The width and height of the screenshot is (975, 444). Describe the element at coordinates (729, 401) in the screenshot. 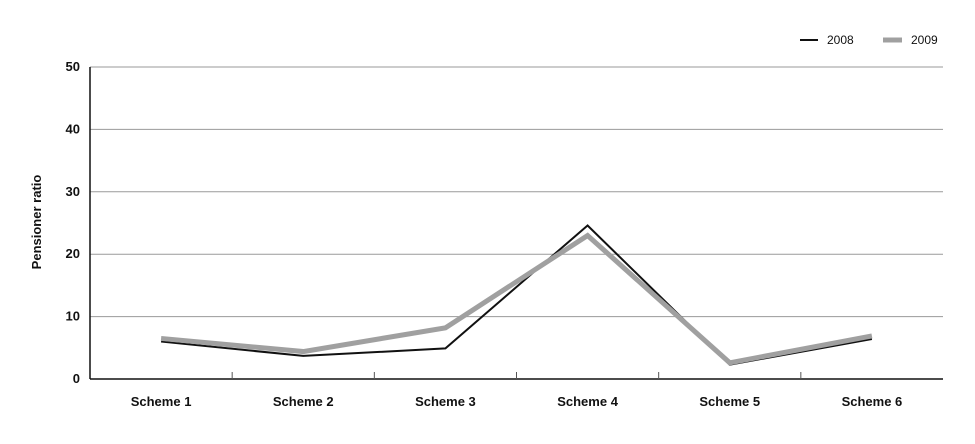

I see `x-tick-label: Scheme 5` at that location.